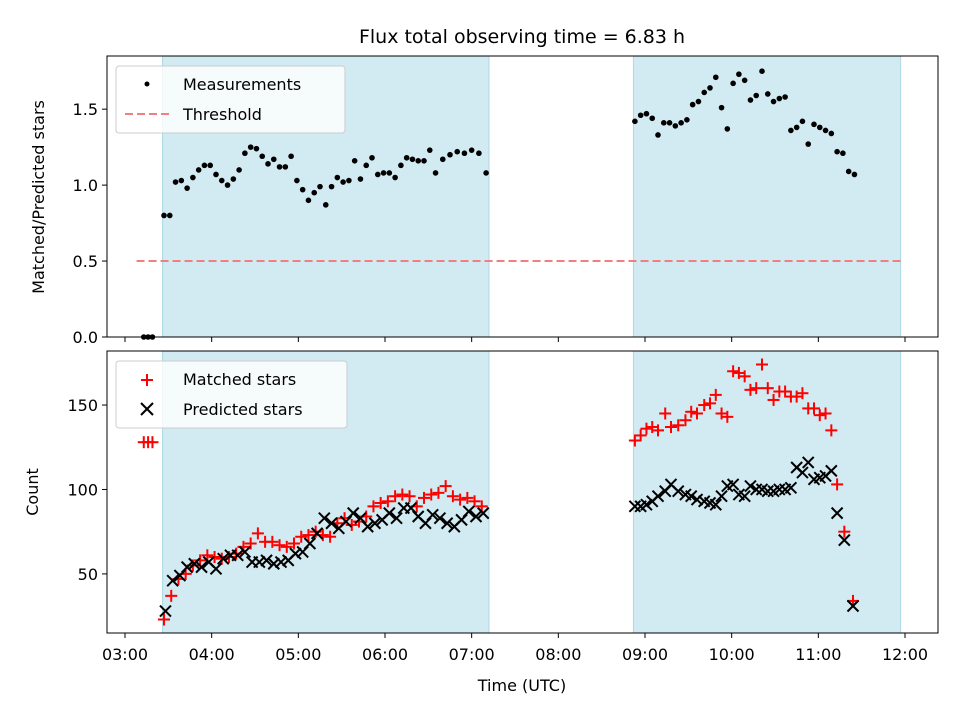  I want to click on bottom-legend: Matched stars Predicted stars, so click(231, 394).